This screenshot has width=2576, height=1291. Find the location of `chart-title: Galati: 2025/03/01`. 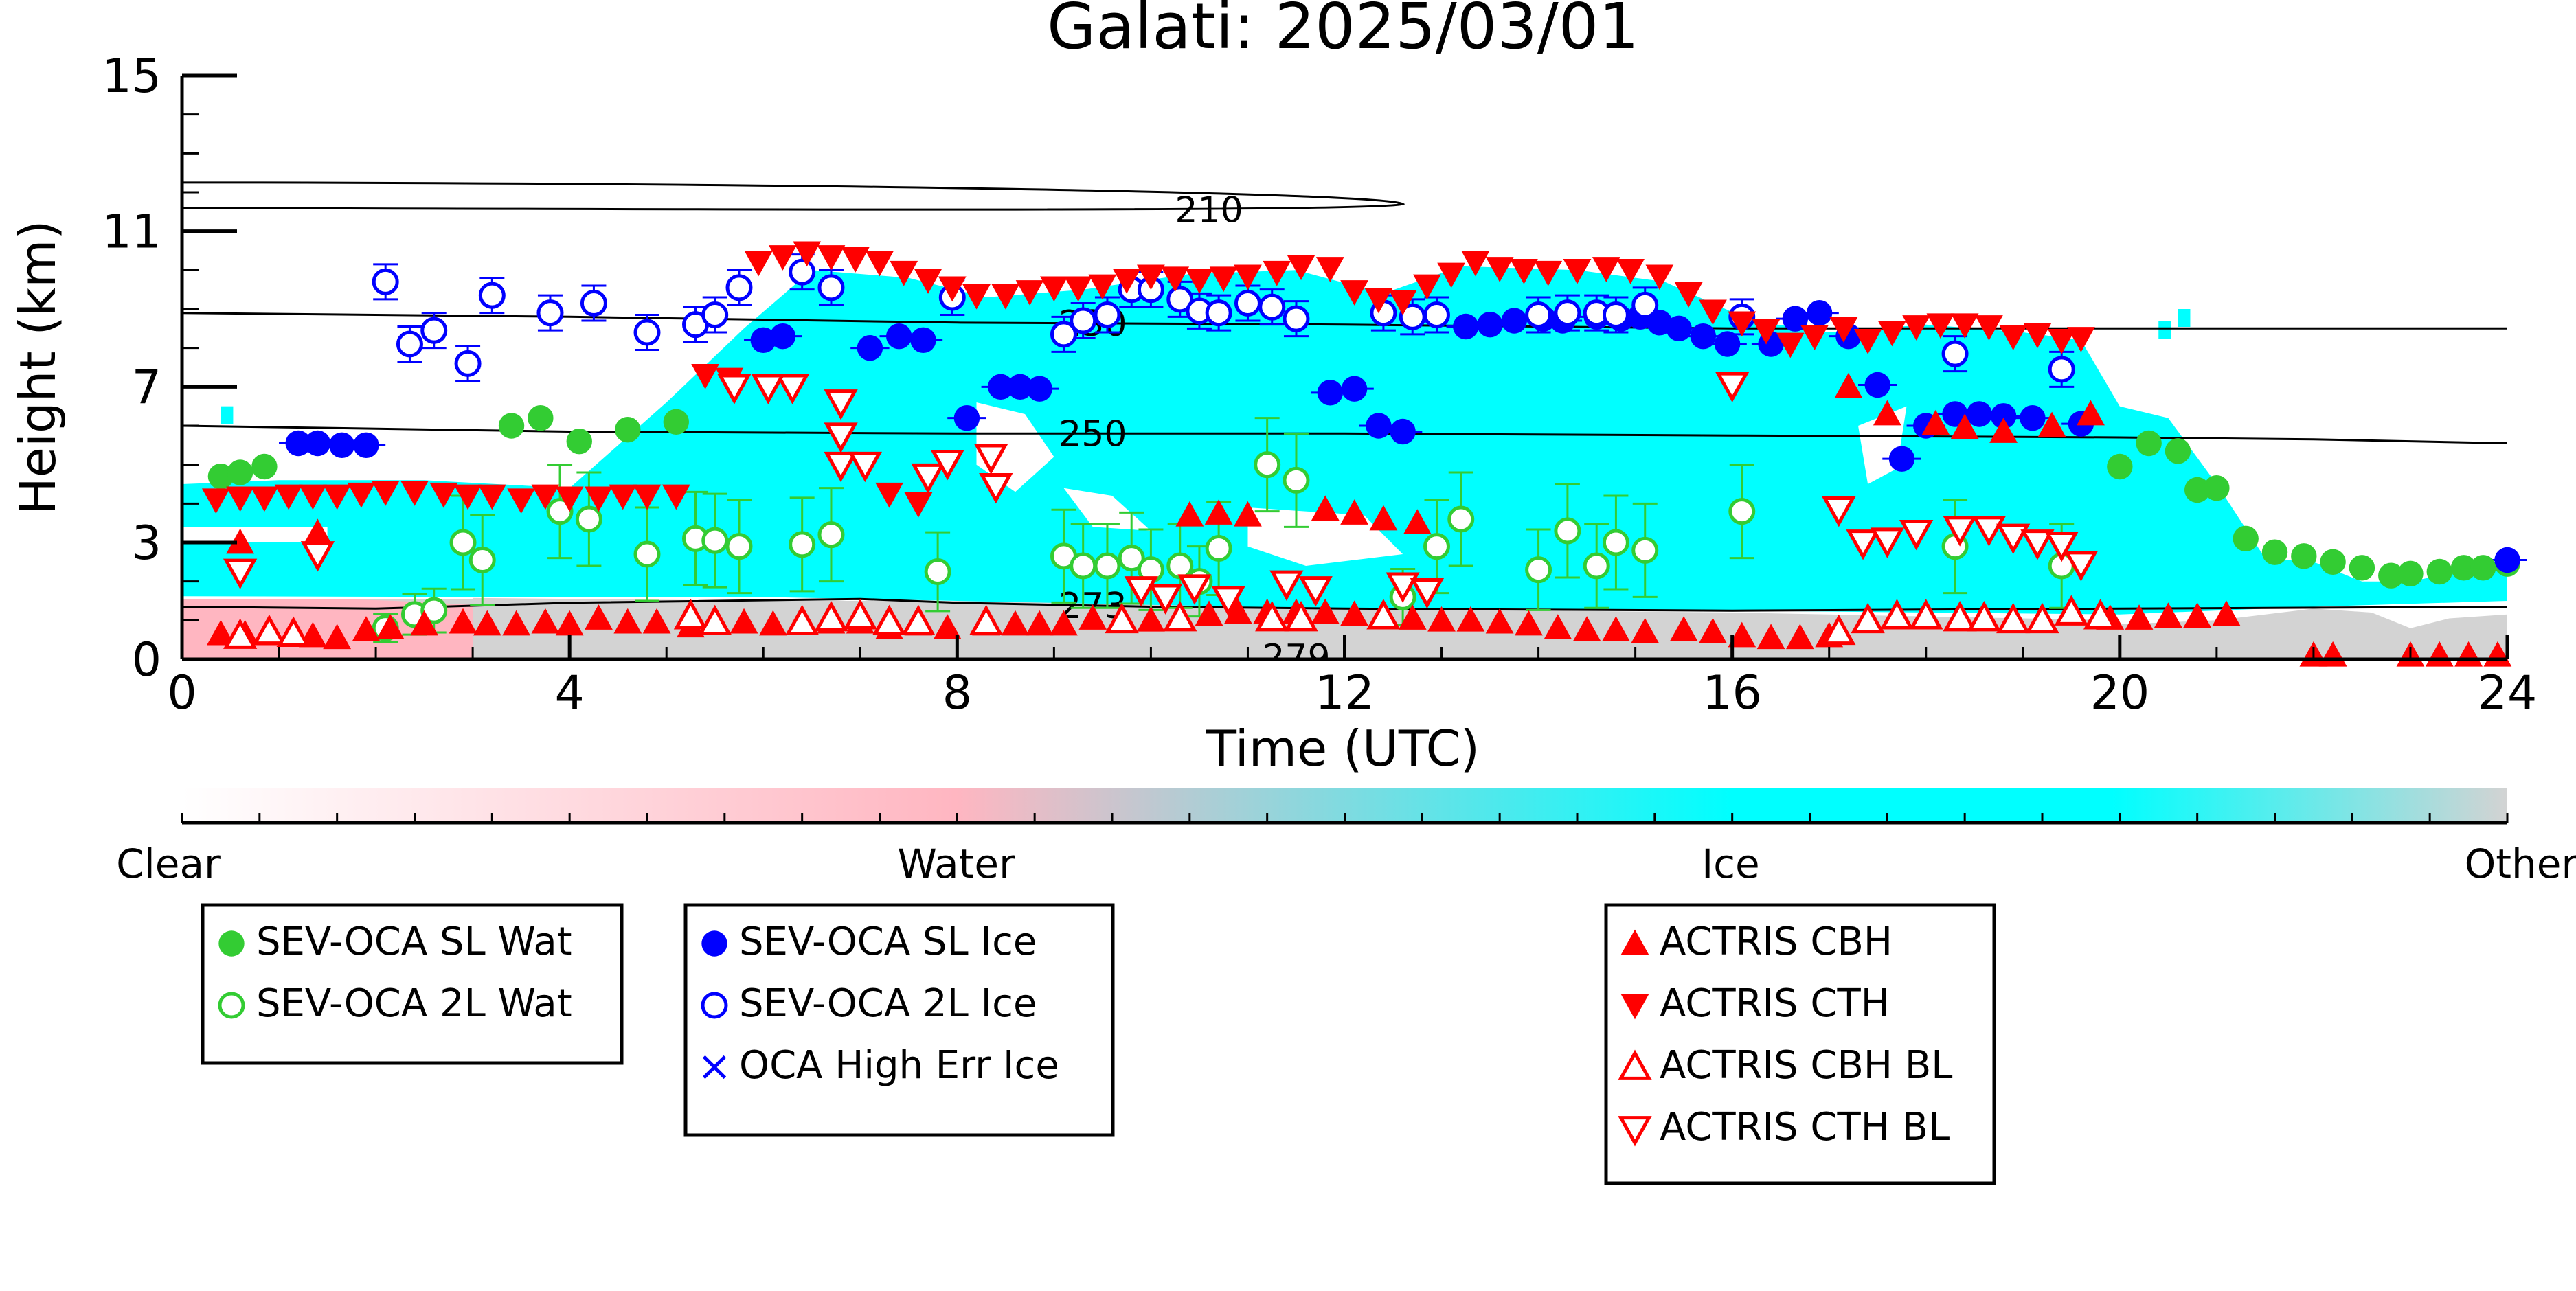

chart-title: Galati: 2025/03/01 is located at coordinates (1343, 32).